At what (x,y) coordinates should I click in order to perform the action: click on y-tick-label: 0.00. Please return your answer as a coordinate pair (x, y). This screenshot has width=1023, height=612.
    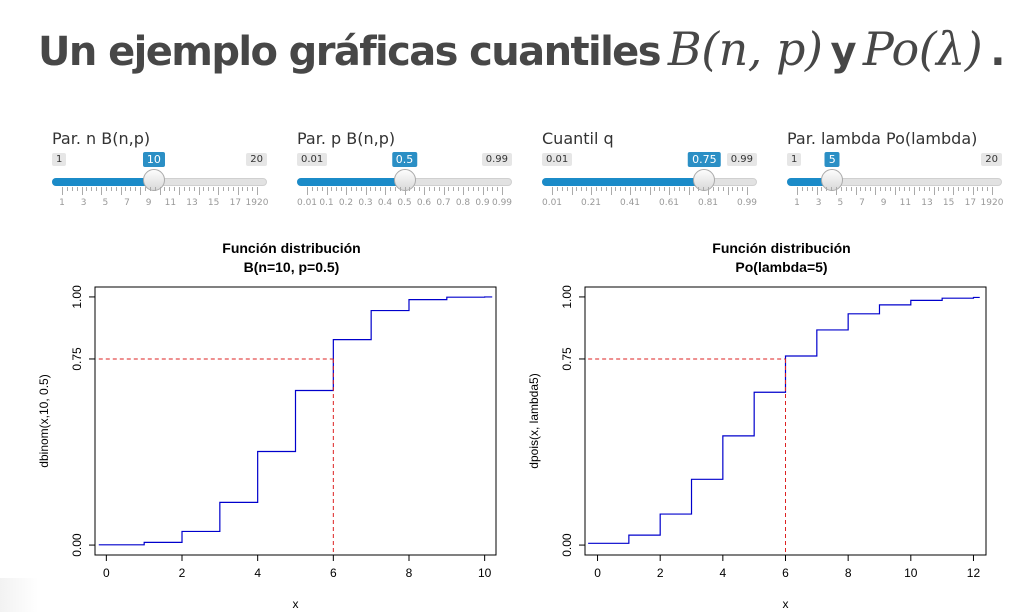
    Looking at the image, I should click on (77, 545).